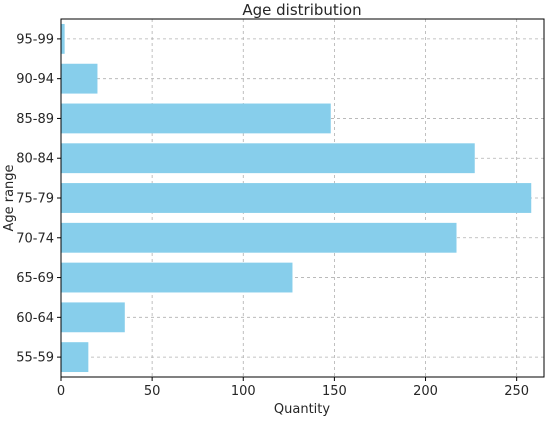 This screenshot has width=550, height=424. I want to click on chart-title: Age distribution, so click(301, 10).